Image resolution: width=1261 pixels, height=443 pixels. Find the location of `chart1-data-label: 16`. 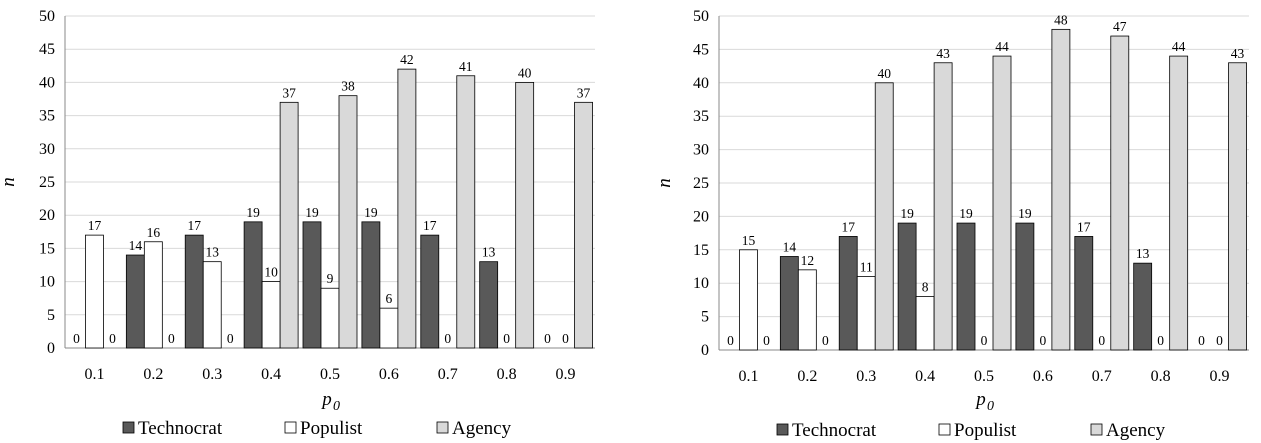

chart1-data-label: 16 is located at coordinates (154, 232).